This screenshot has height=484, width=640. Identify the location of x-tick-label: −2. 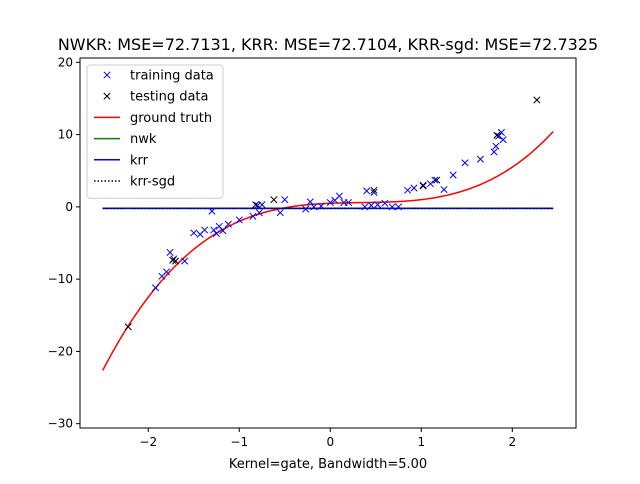
(148, 442).